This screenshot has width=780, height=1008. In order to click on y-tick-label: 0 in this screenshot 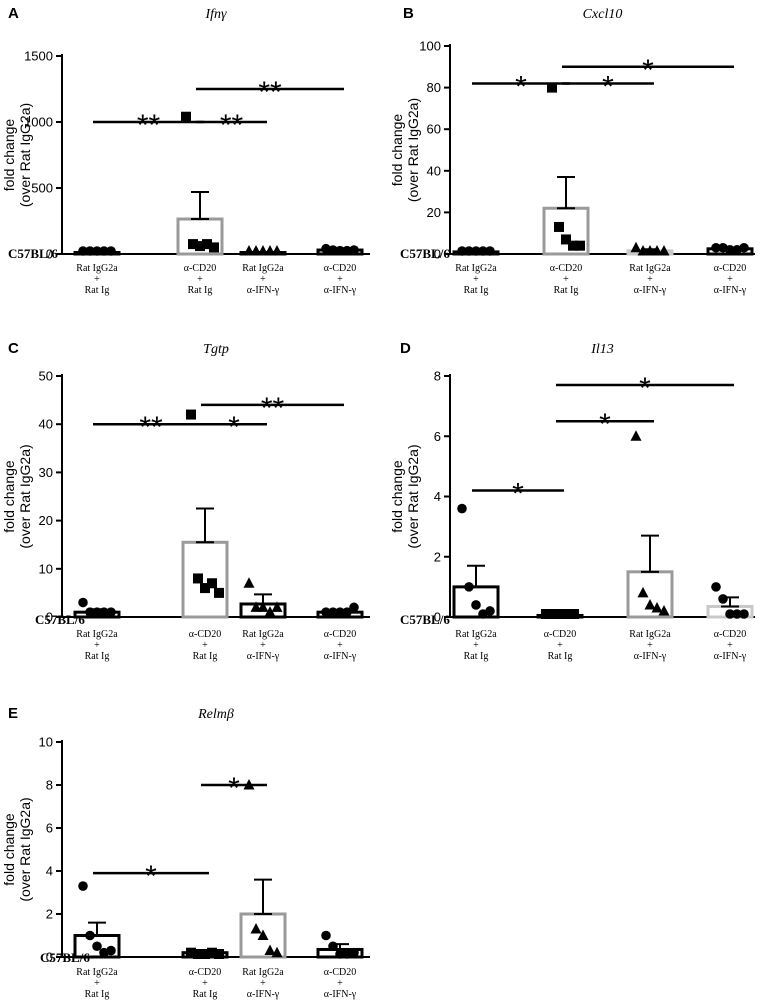, I will do `click(49, 957)`.